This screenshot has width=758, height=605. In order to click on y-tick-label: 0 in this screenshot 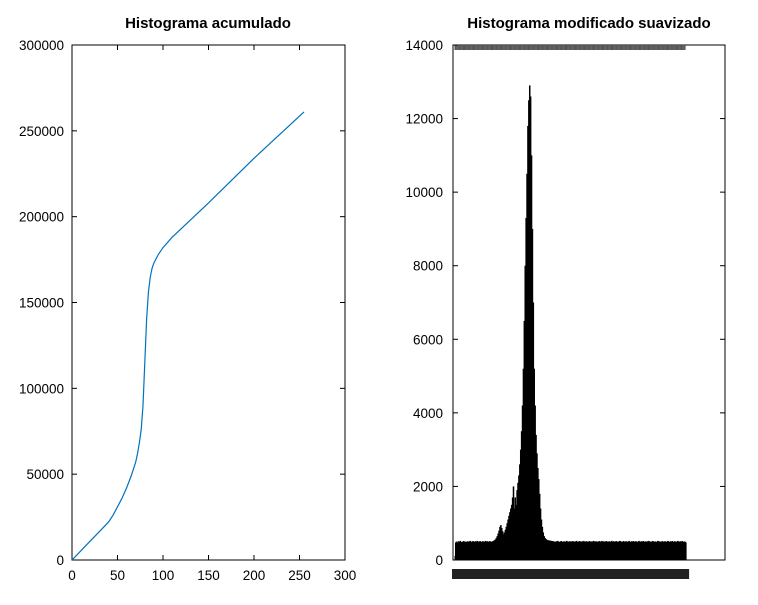, I will do `click(439, 560)`.